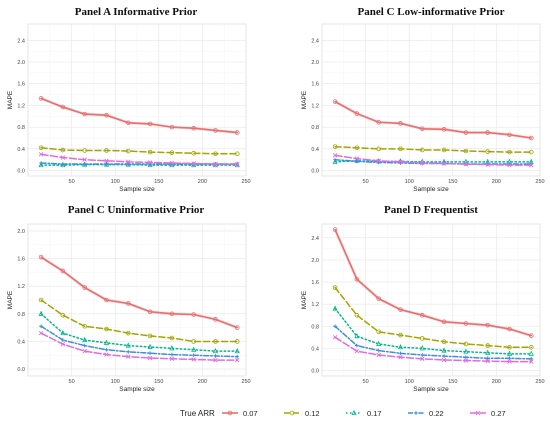 This screenshot has width=550, height=433. Describe the element at coordinates (431, 210) in the screenshot. I see `panel-title: Panel D Frequentist` at that location.